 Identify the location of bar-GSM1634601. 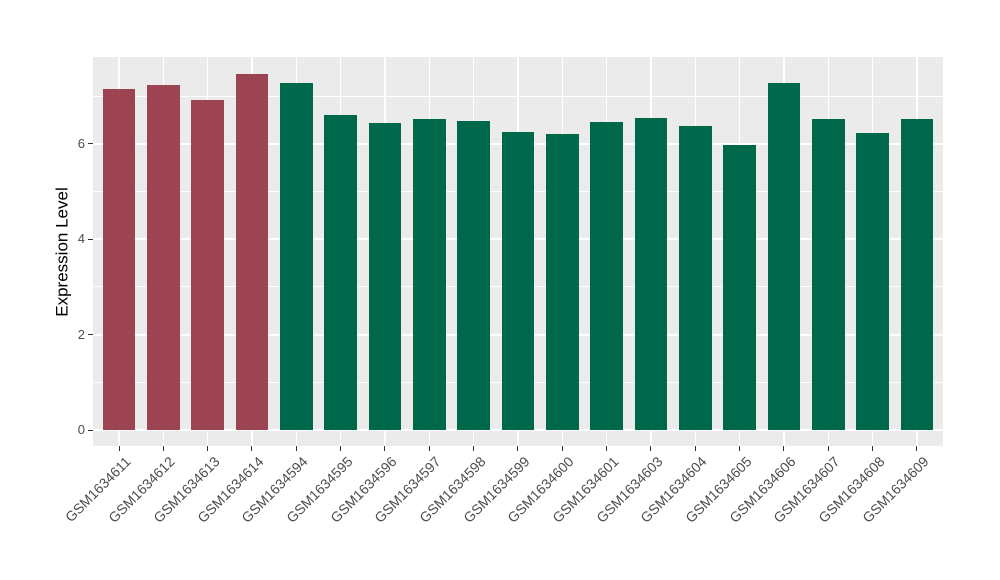
(606, 276).